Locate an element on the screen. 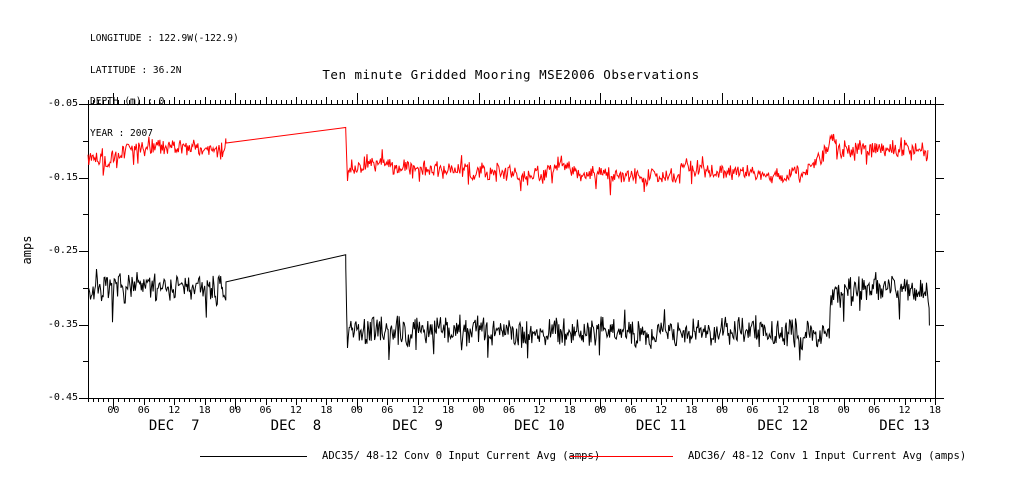  x-day-label: DEC 12 is located at coordinates (783, 426).